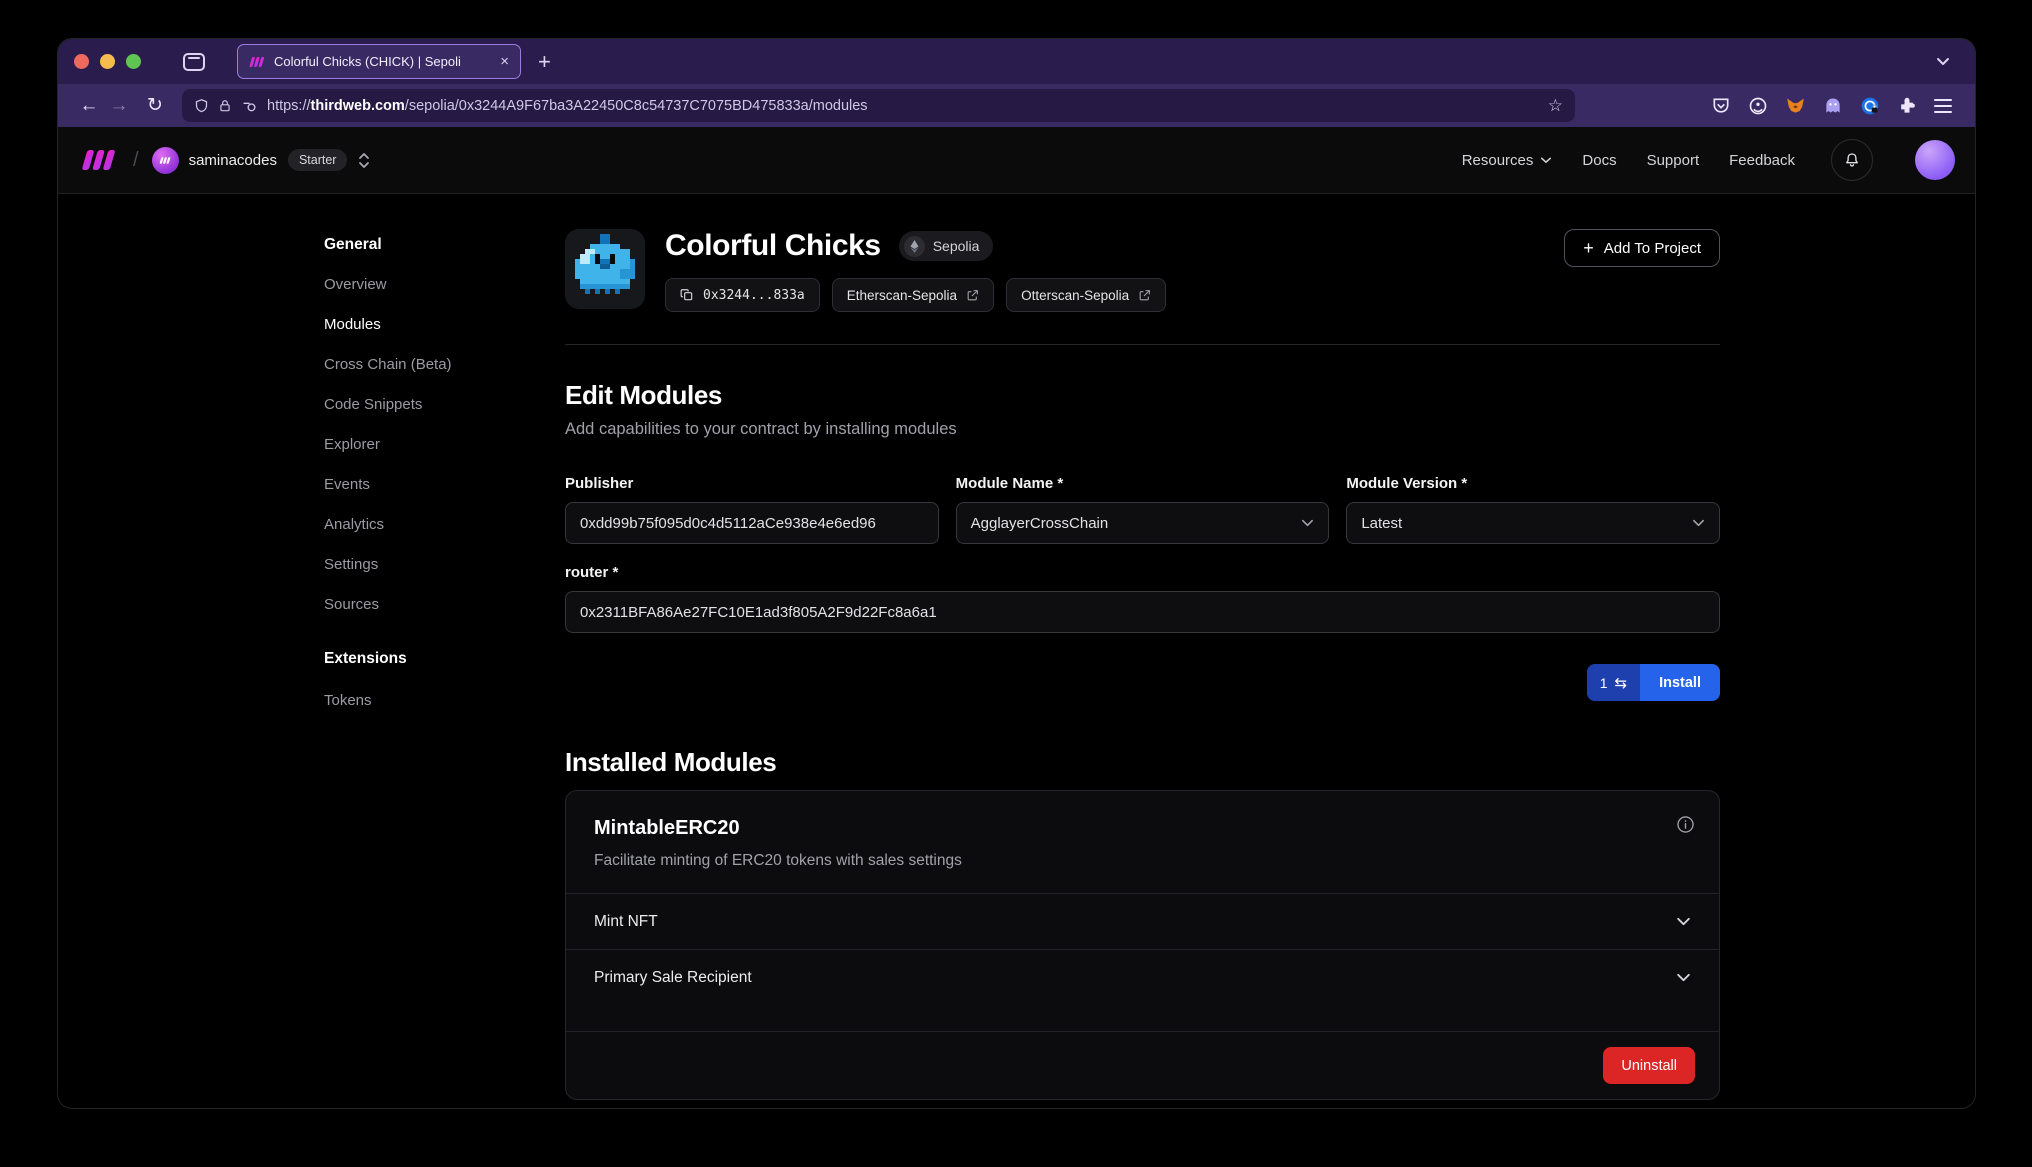 The width and height of the screenshot is (2032, 1167). Describe the element at coordinates (956, 246) in the screenshot. I see `network-label: Sepolia` at that location.